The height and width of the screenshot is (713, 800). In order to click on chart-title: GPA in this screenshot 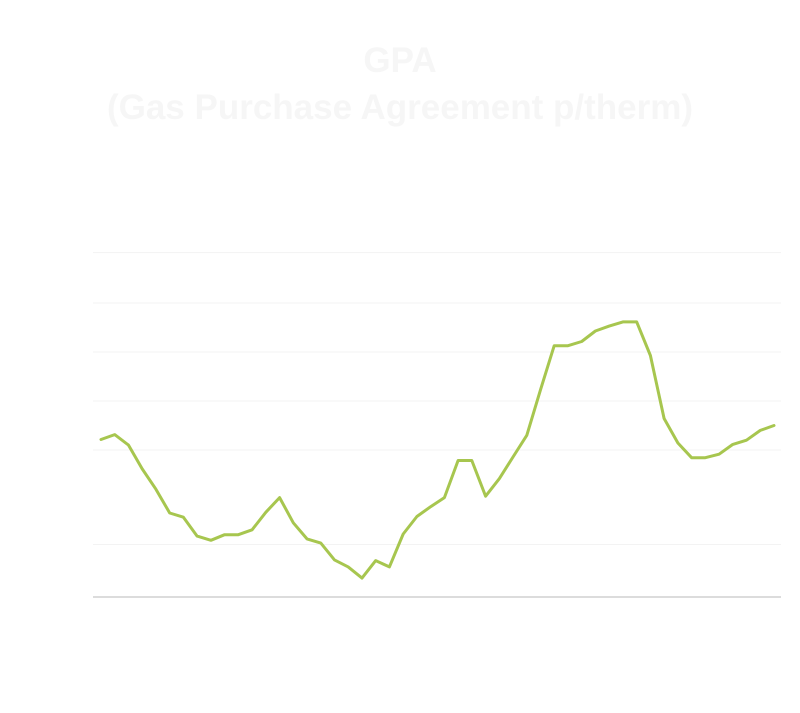, I will do `click(400, 60)`.